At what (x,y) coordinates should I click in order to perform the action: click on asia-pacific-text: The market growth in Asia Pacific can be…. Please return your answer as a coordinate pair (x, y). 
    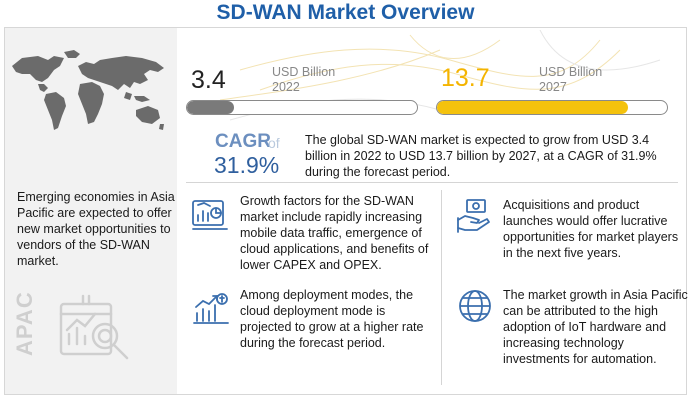
    Looking at the image, I should click on (595, 327).